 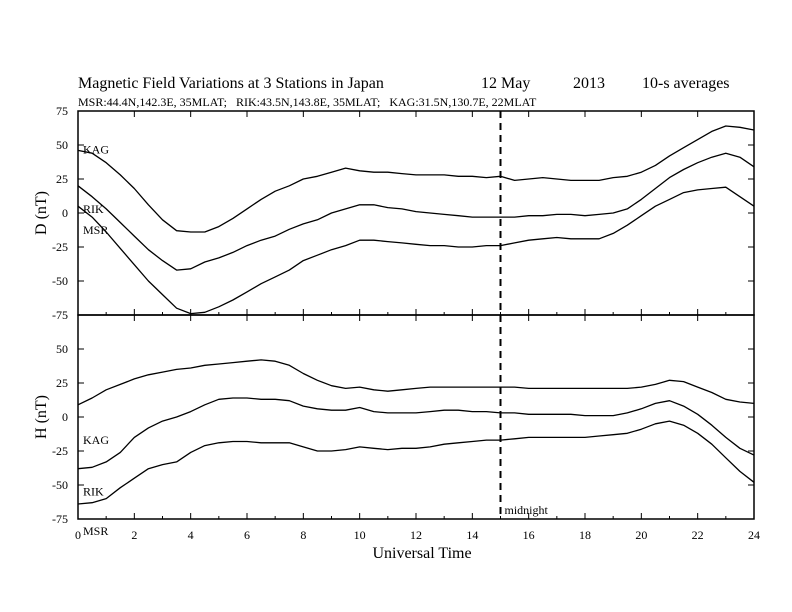 I want to click on midnight-label: midnight, so click(x=527, y=510).